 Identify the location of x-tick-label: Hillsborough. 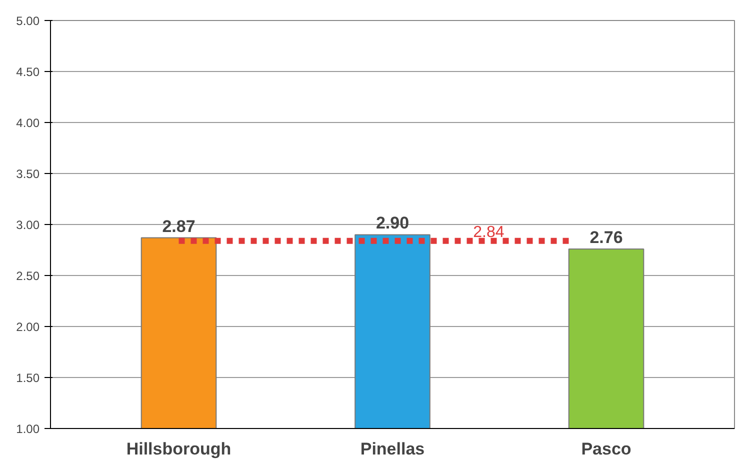
(179, 449).